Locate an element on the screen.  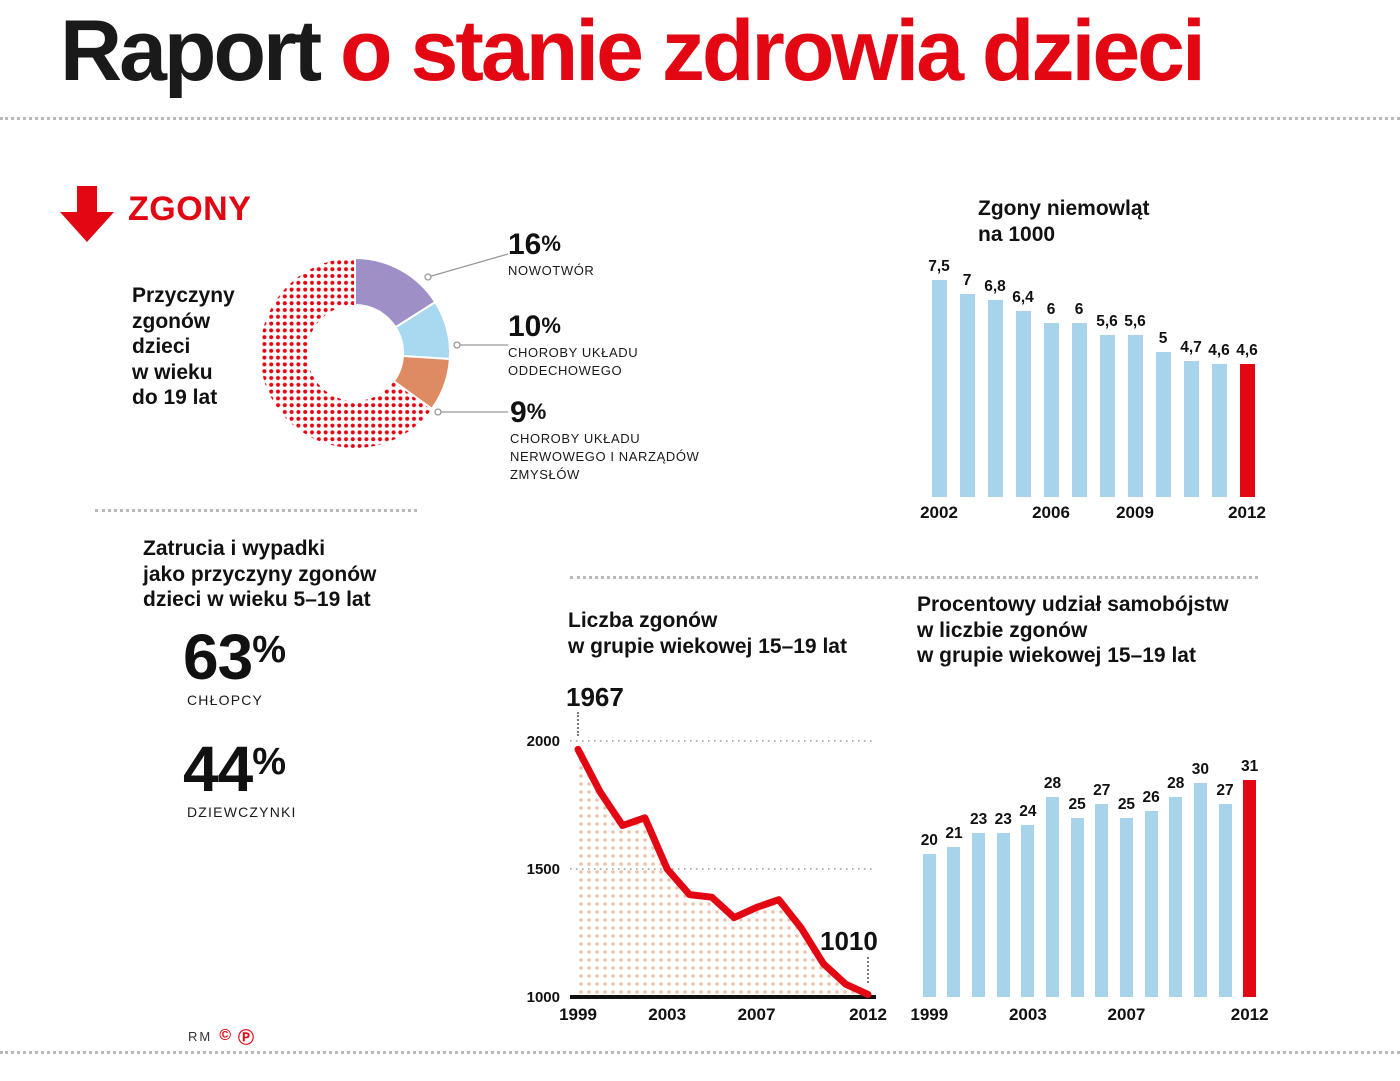
bar-value-label: 4,7 is located at coordinates (1191, 347).